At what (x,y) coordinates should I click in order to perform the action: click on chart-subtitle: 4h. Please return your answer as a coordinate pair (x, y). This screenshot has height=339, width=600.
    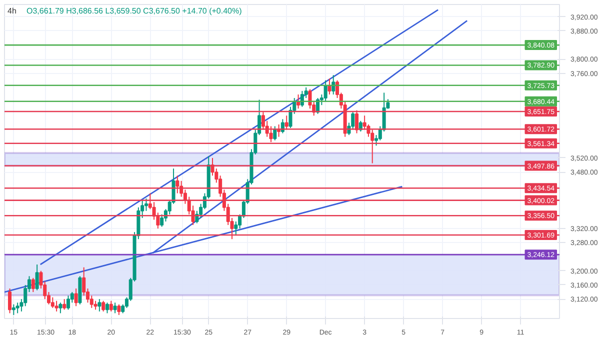
    Looking at the image, I should click on (12, 11).